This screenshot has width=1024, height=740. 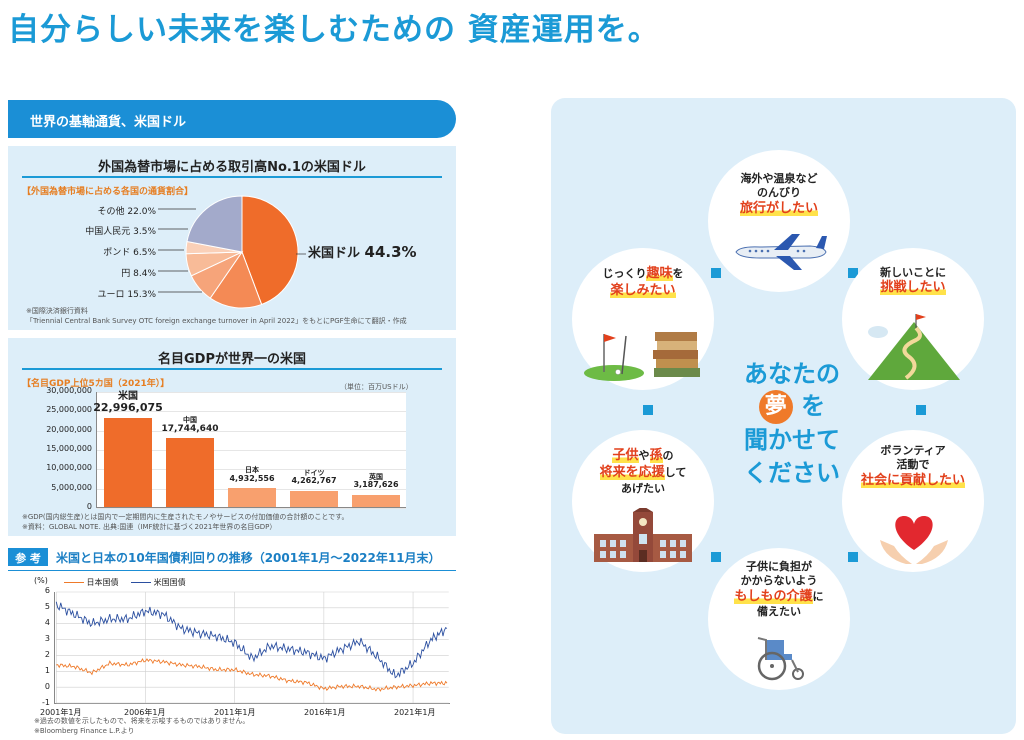 What do you see at coordinates (128, 408) in the screenshot?
I see `gdp-bar-value: 22,996,075` at bounding box center [128, 408].